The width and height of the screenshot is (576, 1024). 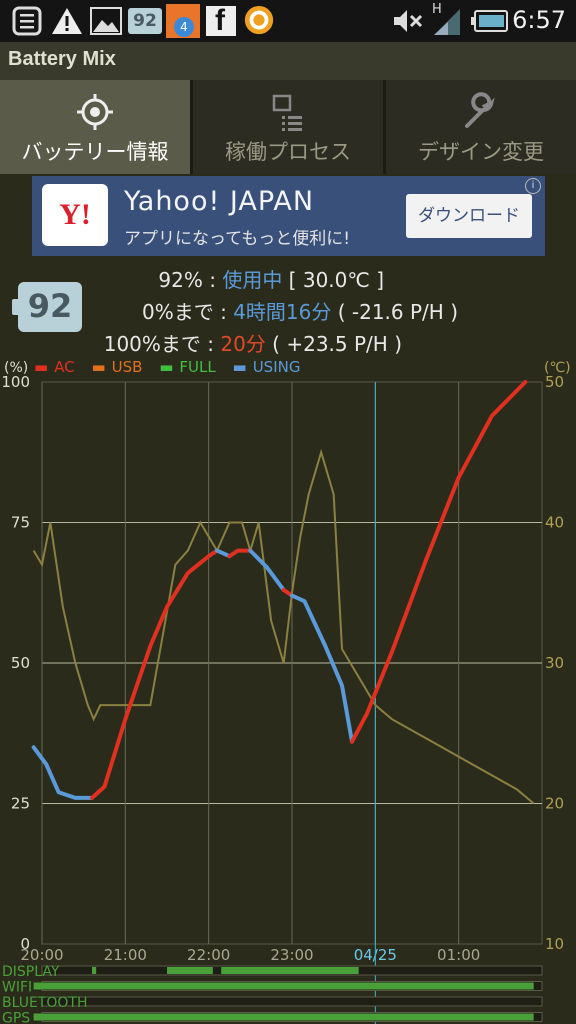 I want to click on wrench-icon, so click(x=480, y=110).